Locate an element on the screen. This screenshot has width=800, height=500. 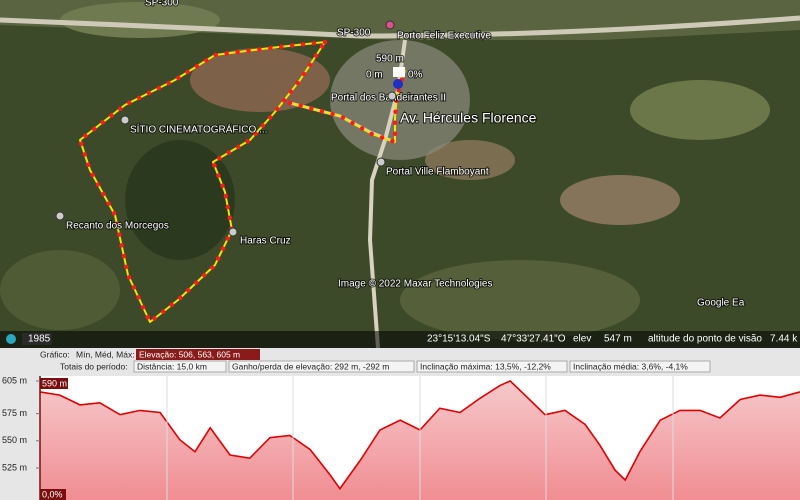
eye-alt-label: altitude do ponto de visão is located at coordinates (705, 339).